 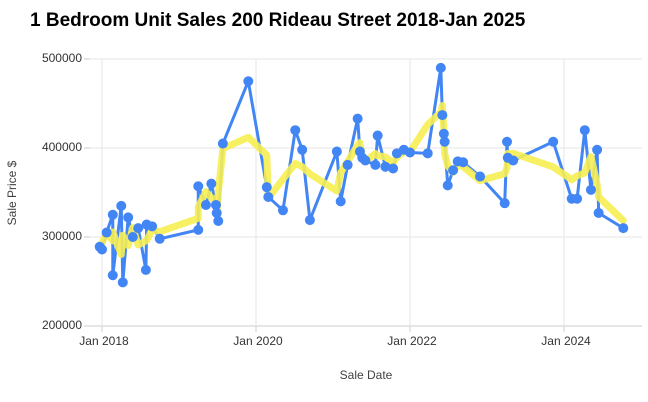 What do you see at coordinates (412, 341) in the screenshot?
I see `x-tick-label: Jan 2022` at bounding box center [412, 341].